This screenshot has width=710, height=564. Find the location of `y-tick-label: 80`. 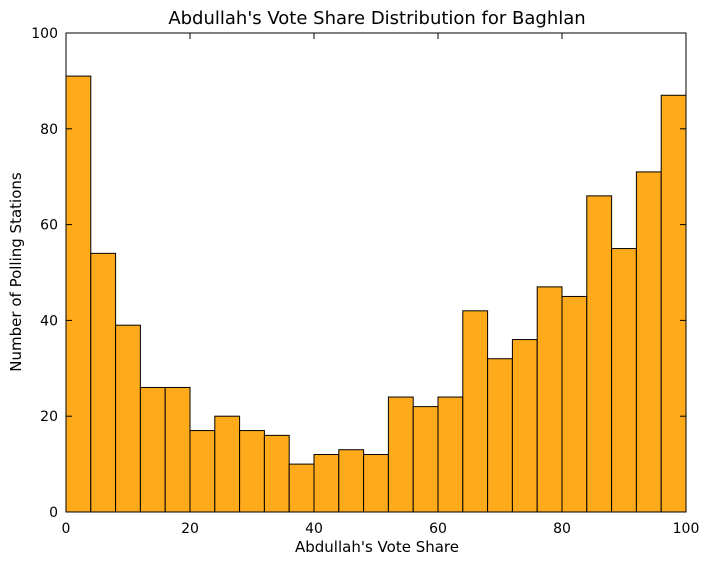

y-tick-label: 80 is located at coordinates (49, 130).